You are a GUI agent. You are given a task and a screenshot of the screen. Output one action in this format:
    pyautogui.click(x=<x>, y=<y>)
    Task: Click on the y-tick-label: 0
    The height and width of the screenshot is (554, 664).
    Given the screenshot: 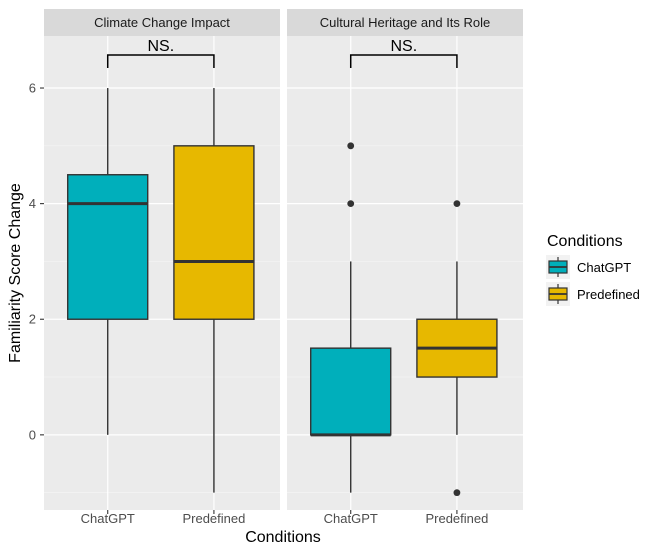 What is the action you would take?
    pyautogui.click(x=32, y=434)
    